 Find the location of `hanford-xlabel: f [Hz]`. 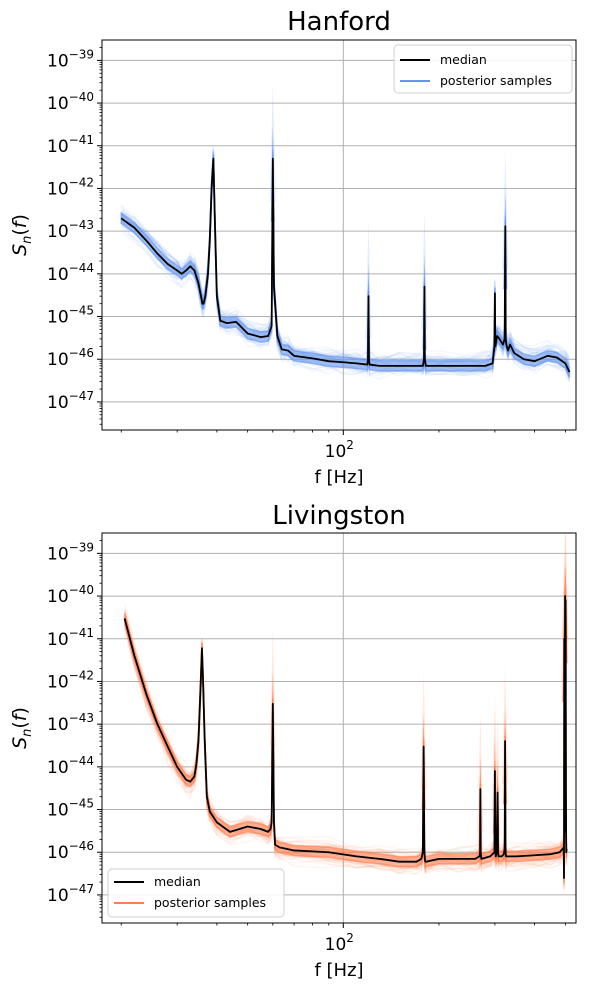

hanford-xlabel: f [Hz] is located at coordinates (338, 477).